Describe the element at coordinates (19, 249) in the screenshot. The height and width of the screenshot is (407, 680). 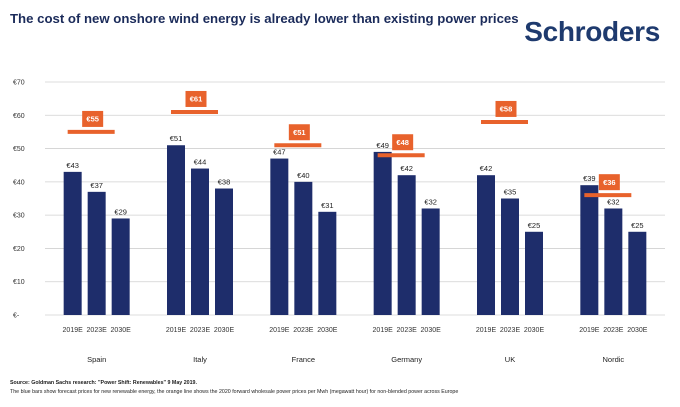
I see `y-tick-label: €20` at that location.